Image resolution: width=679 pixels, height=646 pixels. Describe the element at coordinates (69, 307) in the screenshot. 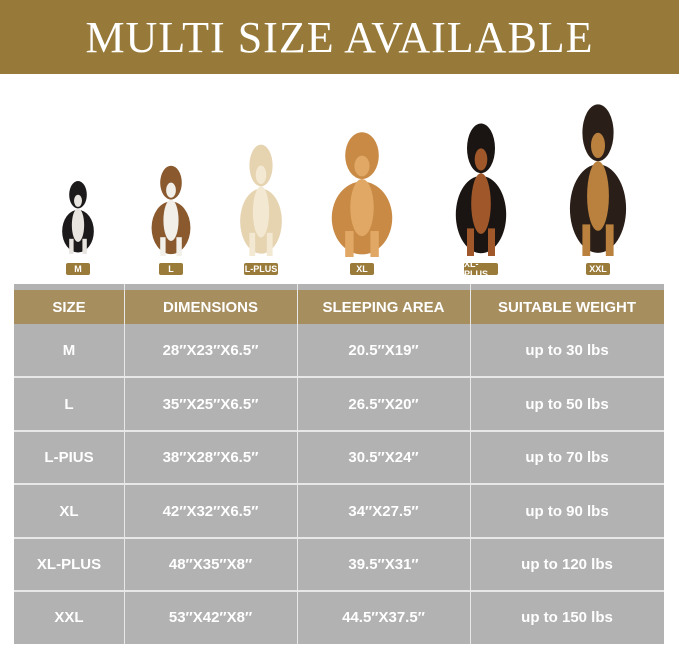

I see `column-header: SIZE` at that location.